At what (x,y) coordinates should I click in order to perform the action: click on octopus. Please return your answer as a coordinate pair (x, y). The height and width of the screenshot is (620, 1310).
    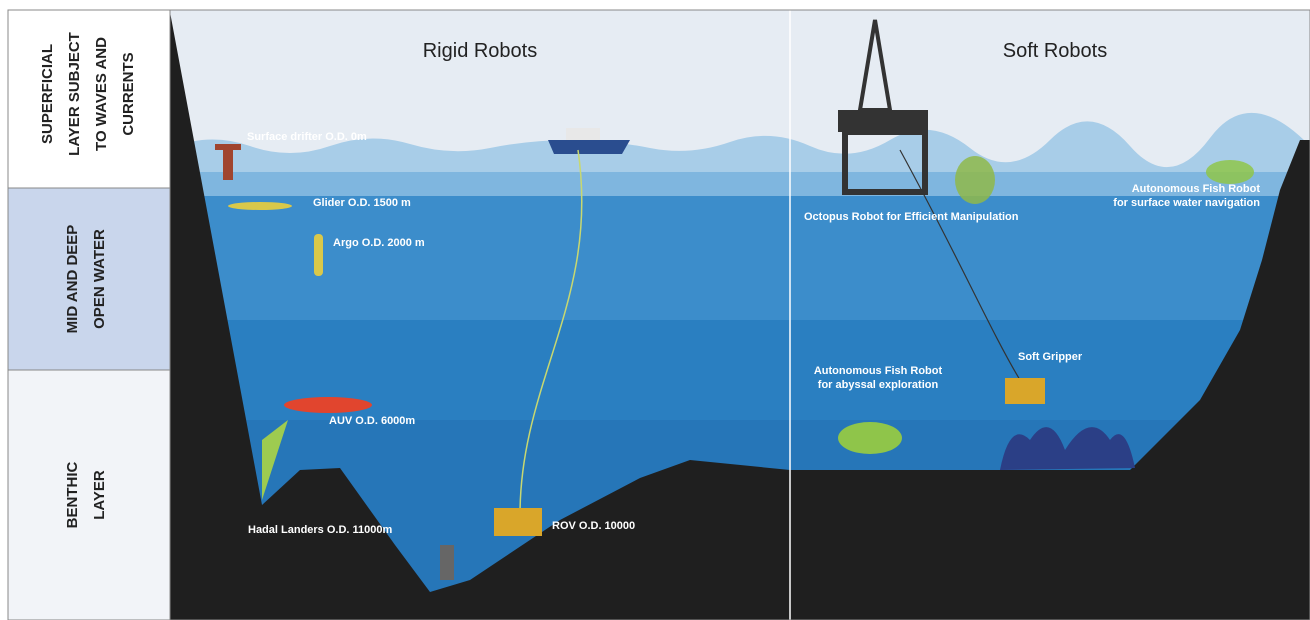
    Looking at the image, I should click on (975, 180).